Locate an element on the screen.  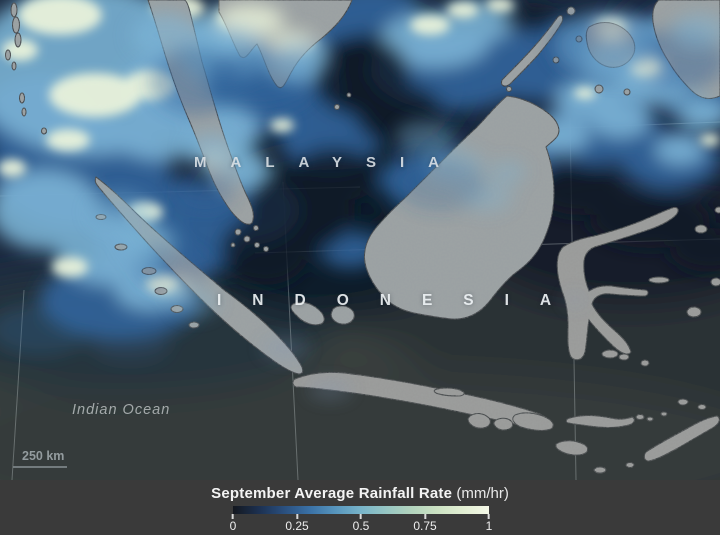
scale-bar-label: 250 km is located at coordinates (43, 456).